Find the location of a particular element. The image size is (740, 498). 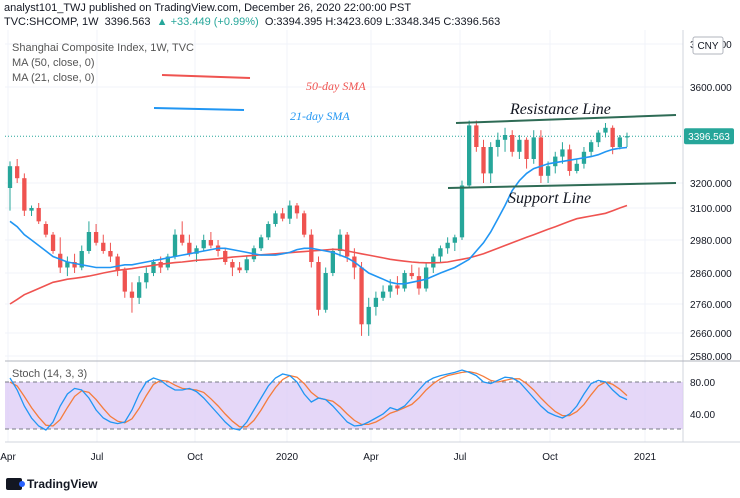

time-tick-label: Oct is located at coordinates (195, 457).